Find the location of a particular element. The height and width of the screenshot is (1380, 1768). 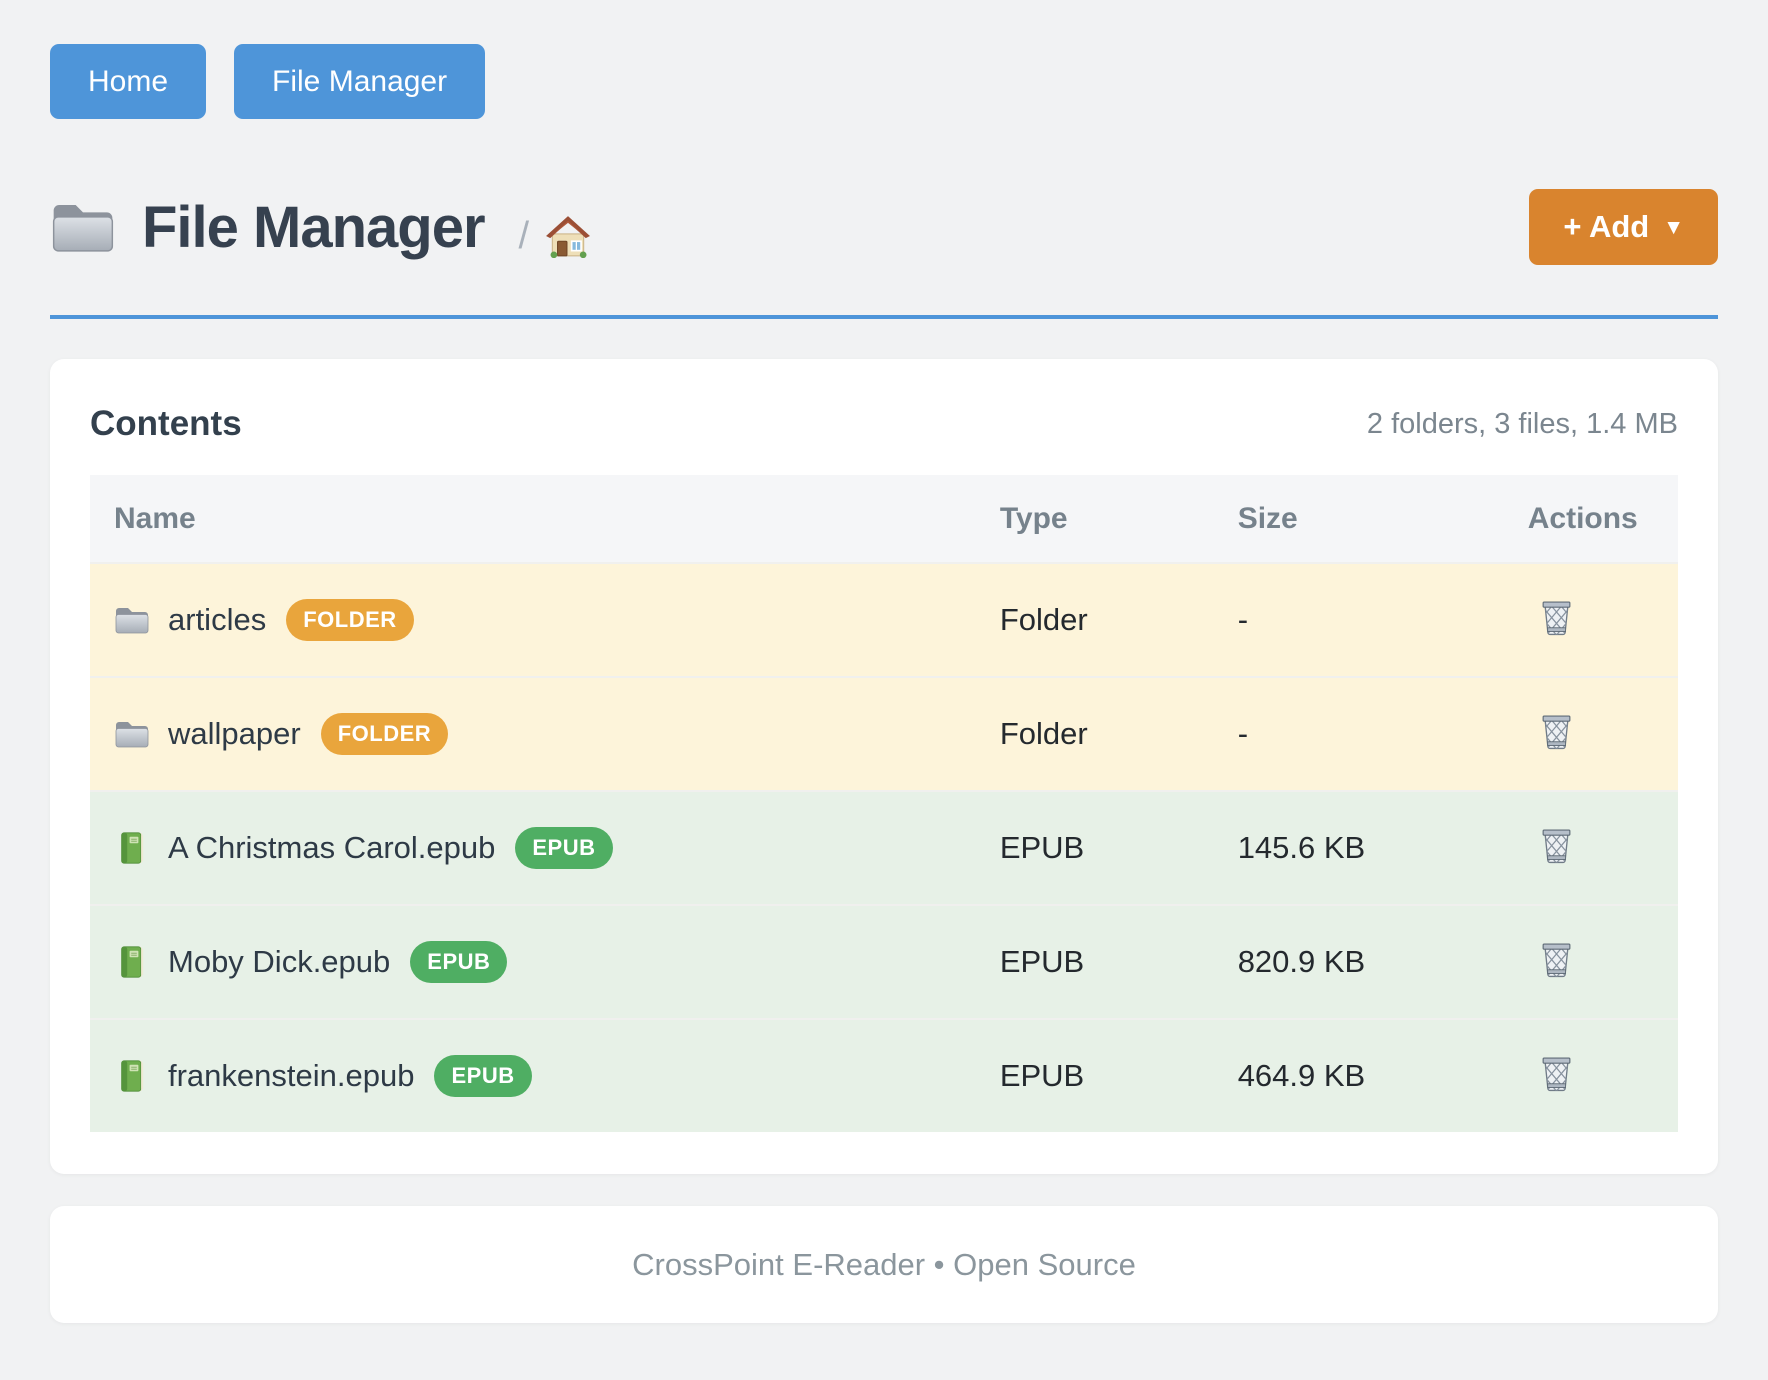

add-button: + Add ▼ is located at coordinates (1623, 227).